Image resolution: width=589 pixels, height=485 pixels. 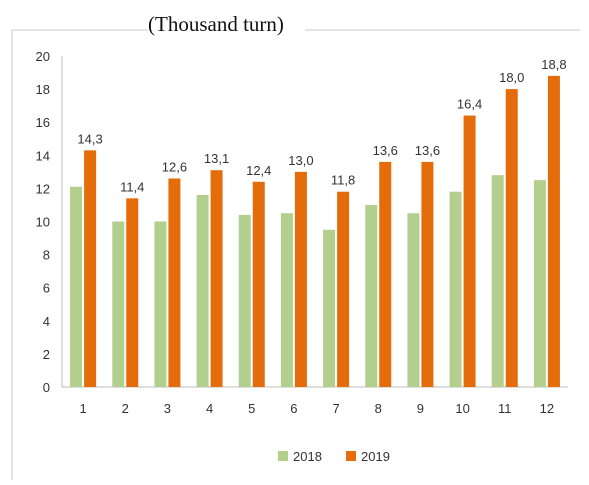 What do you see at coordinates (43, 122) in the screenshot?
I see `y-tick-label: 16` at bounding box center [43, 122].